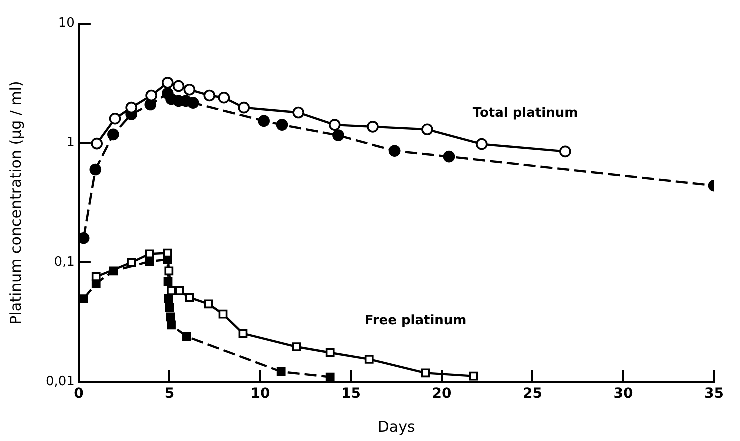 Image resolution: width=740 pixels, height=441 pixels. Describe the element at coordinates (532, 394) in the screenshot. I see `x-tick-label: 25` at that location.